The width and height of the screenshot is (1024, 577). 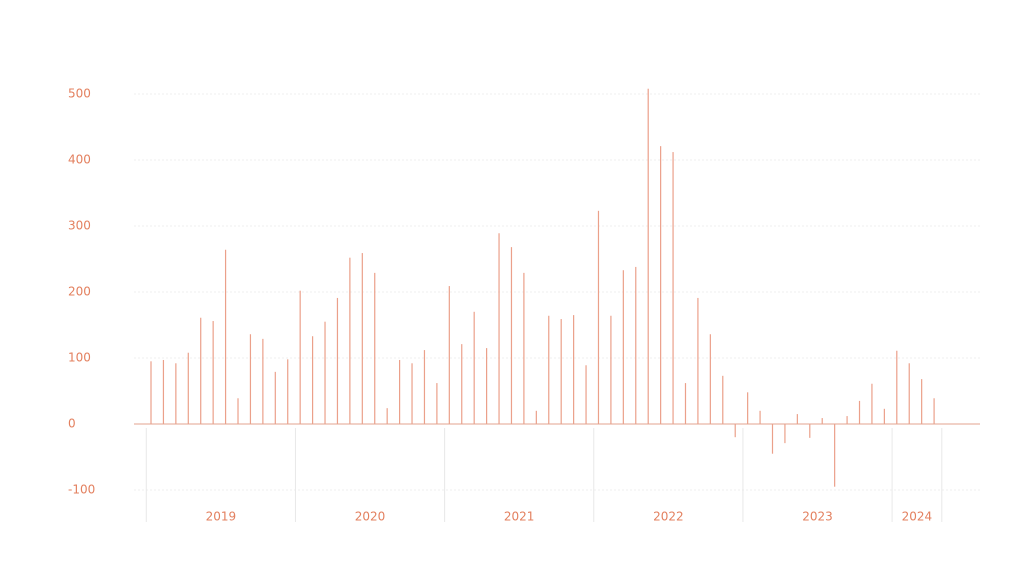 I want to click on x-group-label: 2024, so click(x=917, y=517).